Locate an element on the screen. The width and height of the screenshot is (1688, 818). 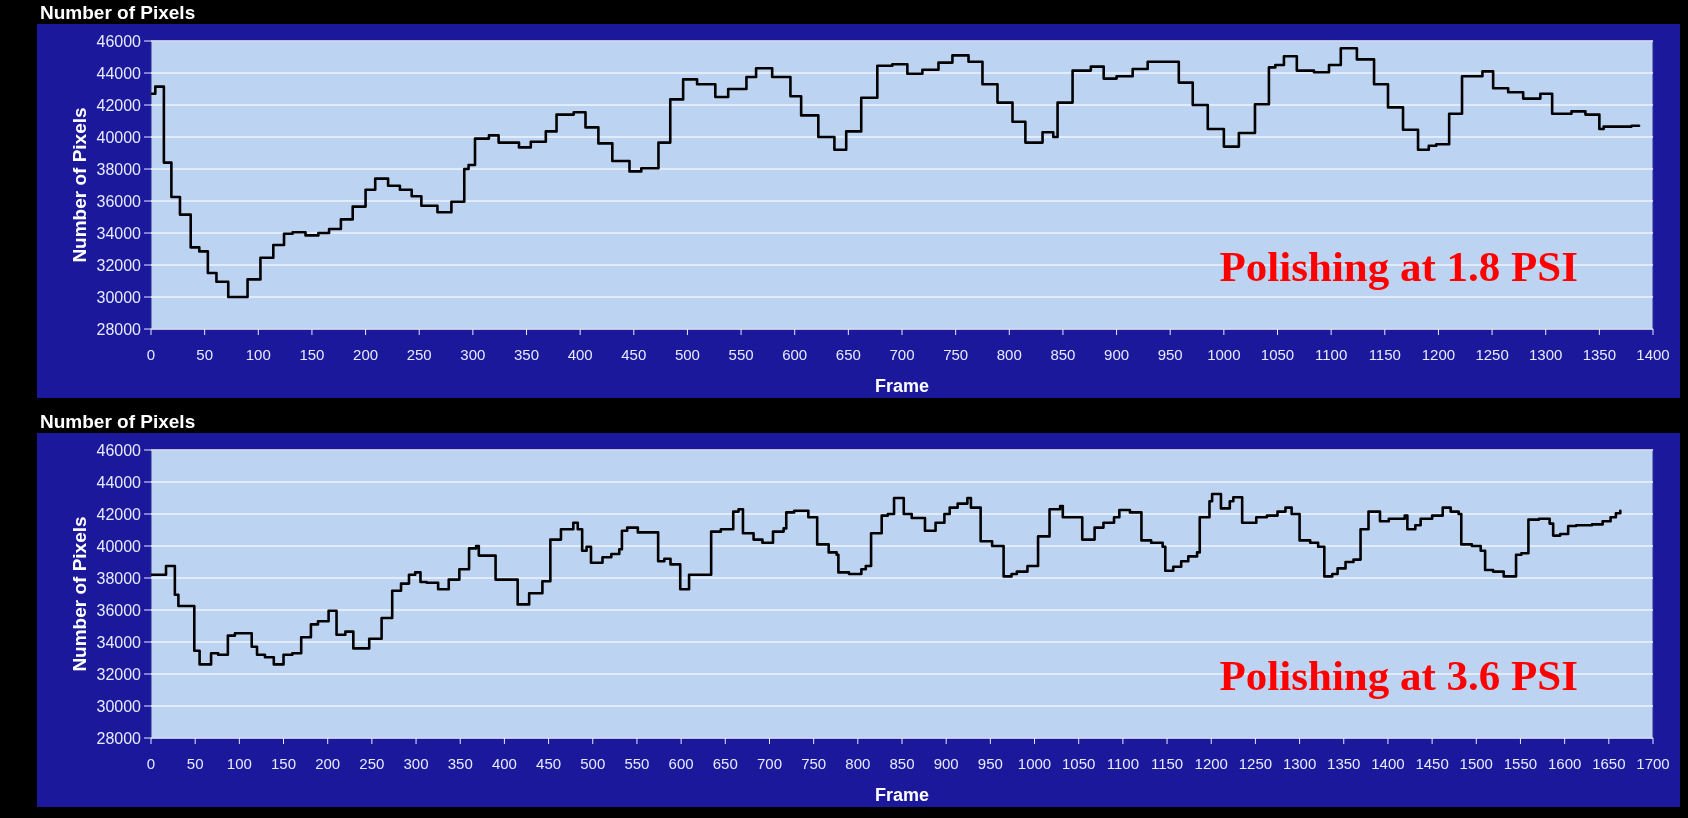
annotation: Polishing at 3.6 PSI is located at coordinates (1398, 675).